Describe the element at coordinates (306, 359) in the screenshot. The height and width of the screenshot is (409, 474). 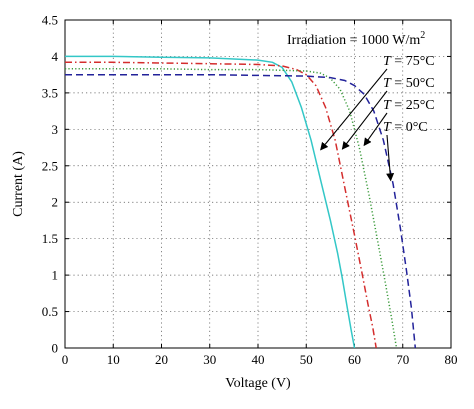
I see `x-tick-label: 50` at that location.